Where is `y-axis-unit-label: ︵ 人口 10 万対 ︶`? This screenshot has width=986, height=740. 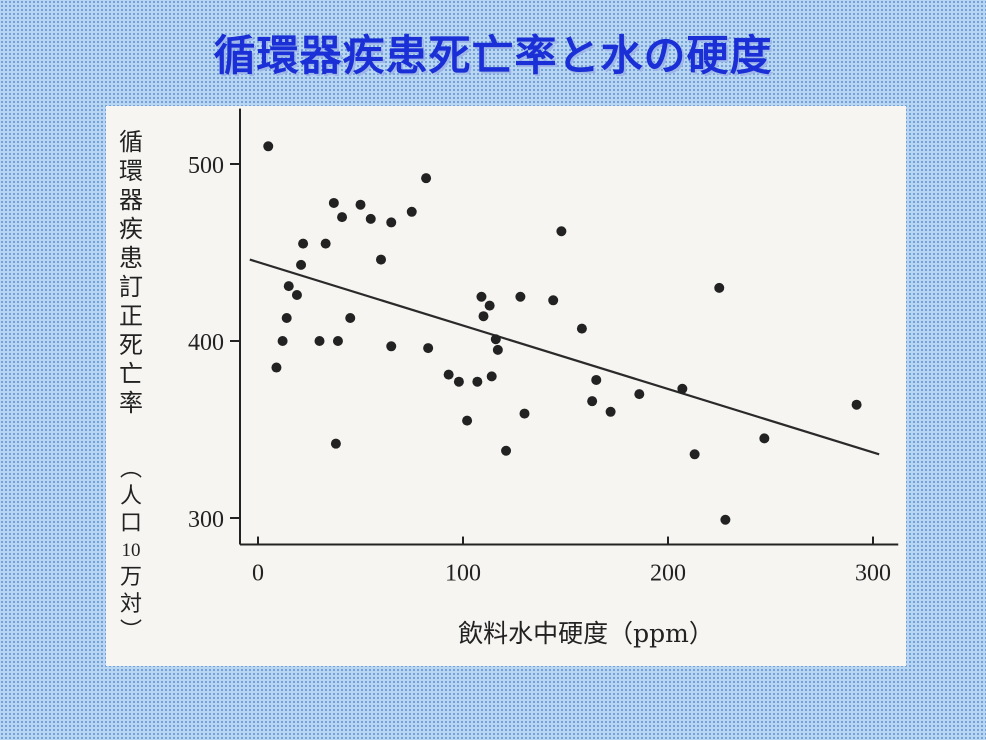 y-axis-unit-label: ︵ 人口 10 万対 ︶ is located at coordinates (131, 550).